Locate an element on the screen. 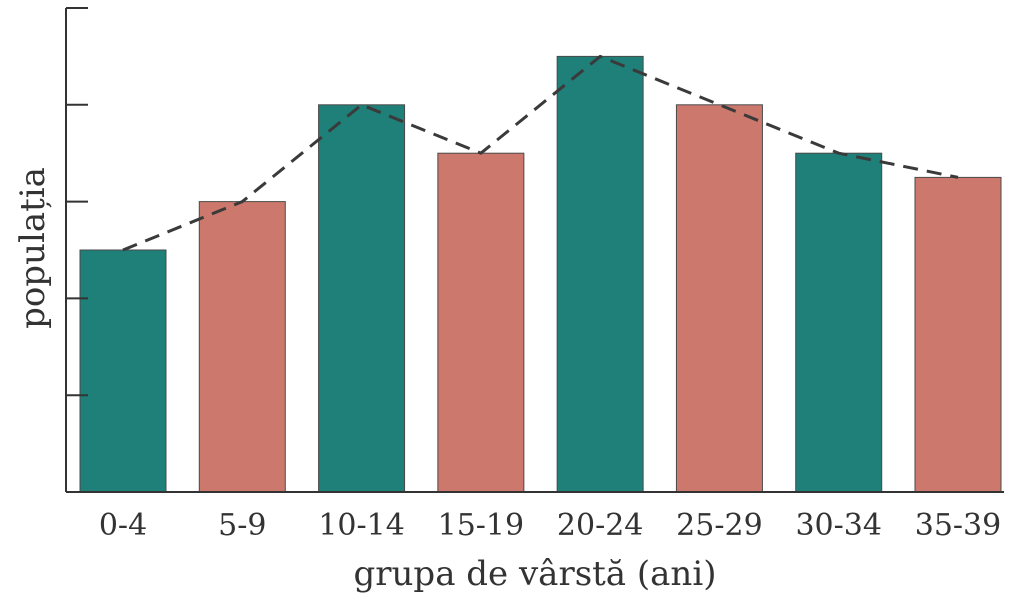 The image size is (1024, 599). x-tick-labels: 0-4 5-9 10-14 15-19 20-24 25-29 30-34 35-39 is located at coordinates (550, 525).